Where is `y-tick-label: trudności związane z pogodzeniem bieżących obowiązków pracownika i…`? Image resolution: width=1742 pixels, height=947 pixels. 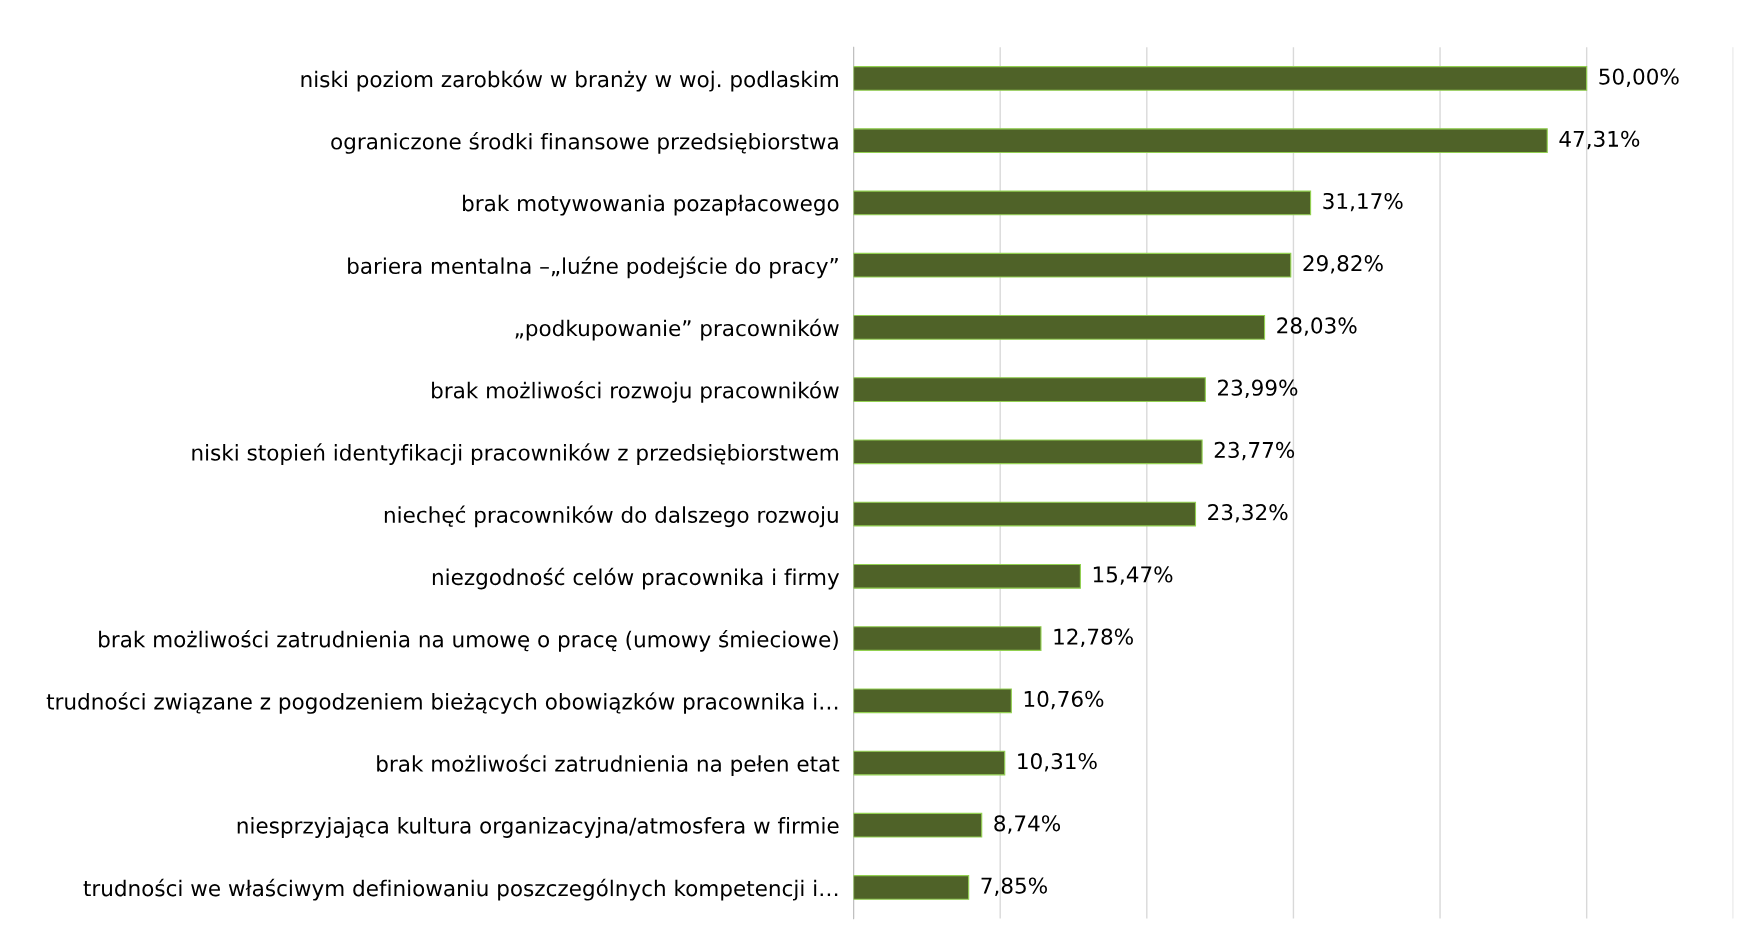 y-tick-label: trudności związane z pogodzeniem bieżących obowiązków pracownika i… is located at coordinates (442, 703).